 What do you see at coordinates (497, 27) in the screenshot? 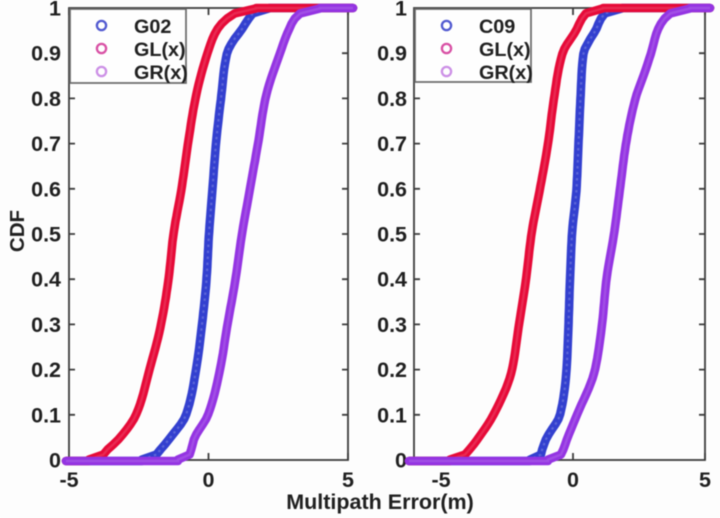
I see `svg-text: C09` at bounding box center [497, 27].